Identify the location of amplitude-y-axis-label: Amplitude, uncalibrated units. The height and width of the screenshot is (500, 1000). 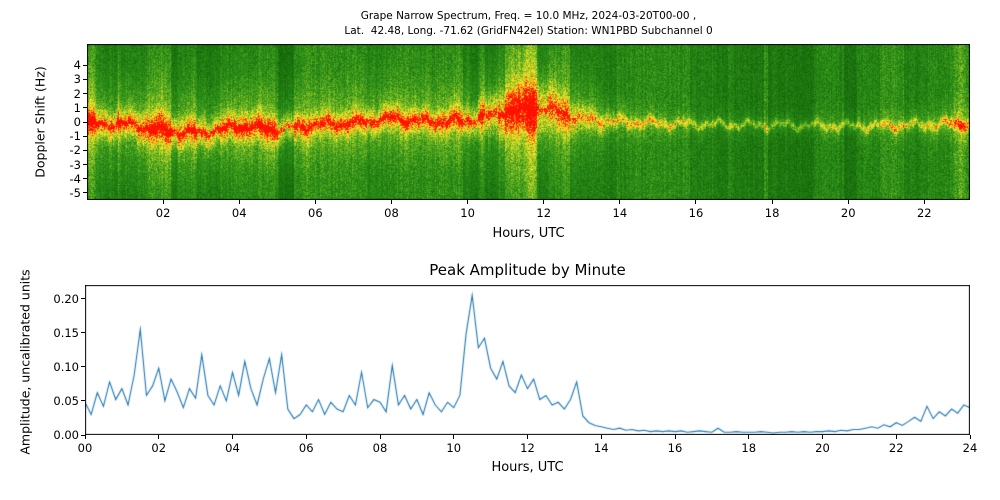
(25, 362).